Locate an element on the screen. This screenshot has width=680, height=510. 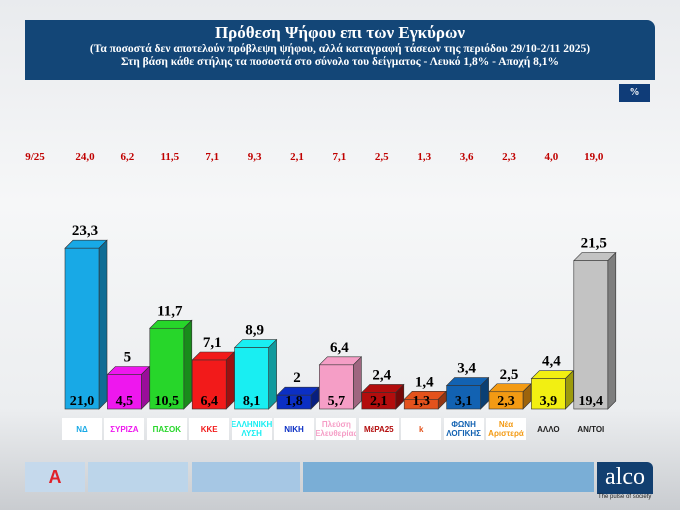
base-label: 5,7 is located at coordinates (337, 401).